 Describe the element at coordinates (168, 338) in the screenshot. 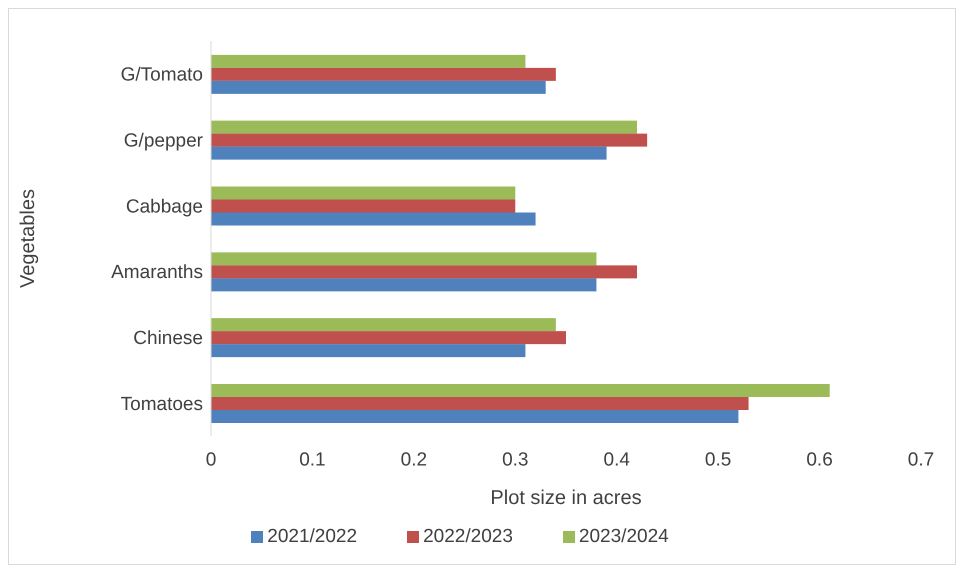

I see `y-tick-label: Chinese` at that location.